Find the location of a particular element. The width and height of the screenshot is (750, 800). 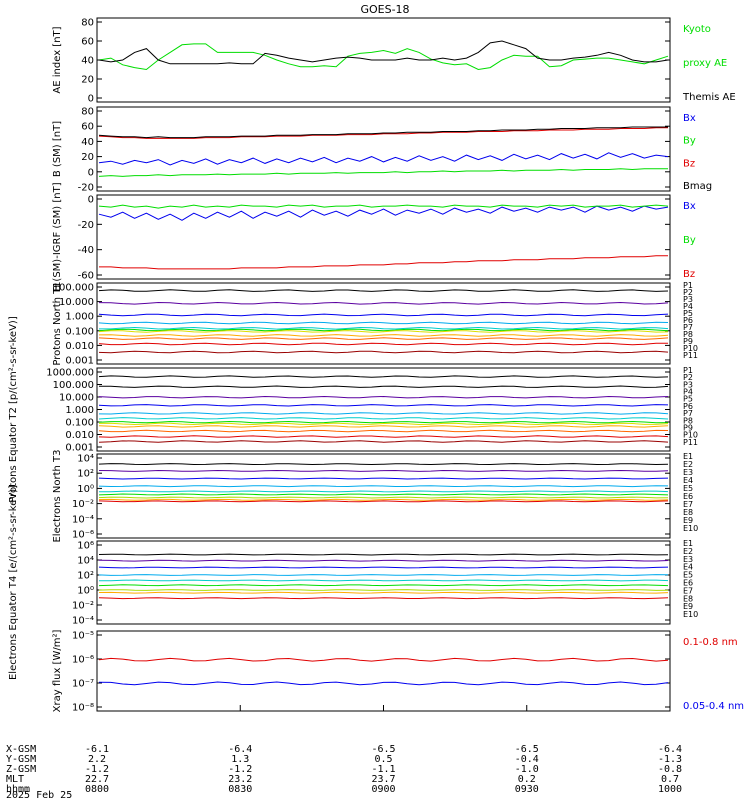

legend-label: Bz is located at coordinates (689, 163).